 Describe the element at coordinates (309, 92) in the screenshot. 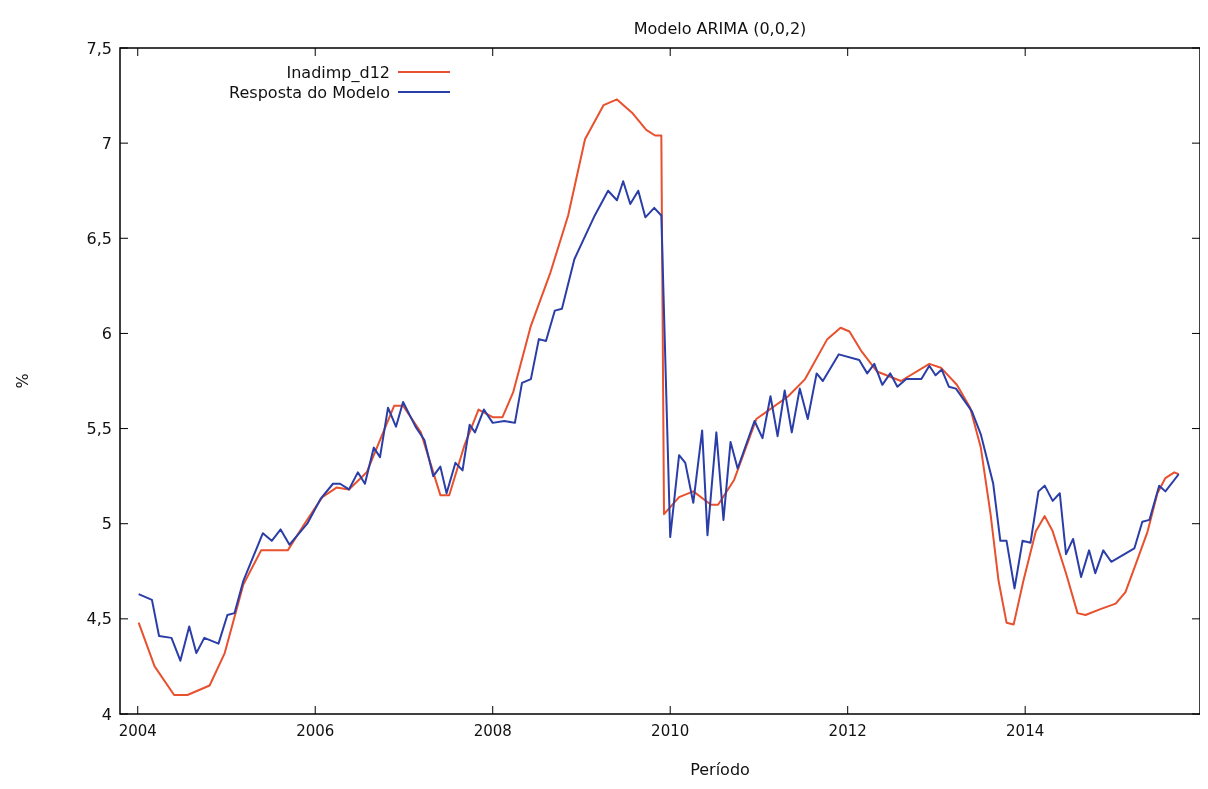

I see `legend-label: Resposta do Modelo` at that location.